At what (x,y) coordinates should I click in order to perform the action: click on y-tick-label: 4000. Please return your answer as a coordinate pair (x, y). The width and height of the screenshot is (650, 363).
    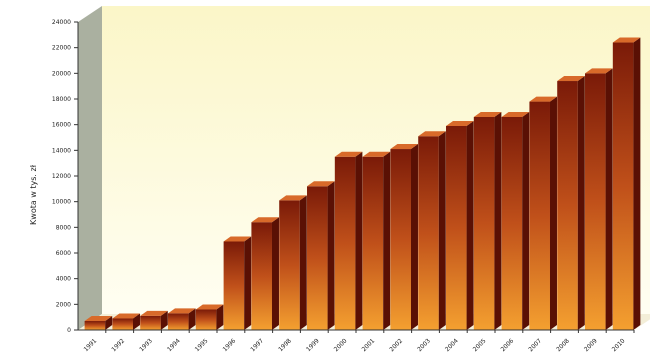
    Looking at the image, I should click on (63, 279).